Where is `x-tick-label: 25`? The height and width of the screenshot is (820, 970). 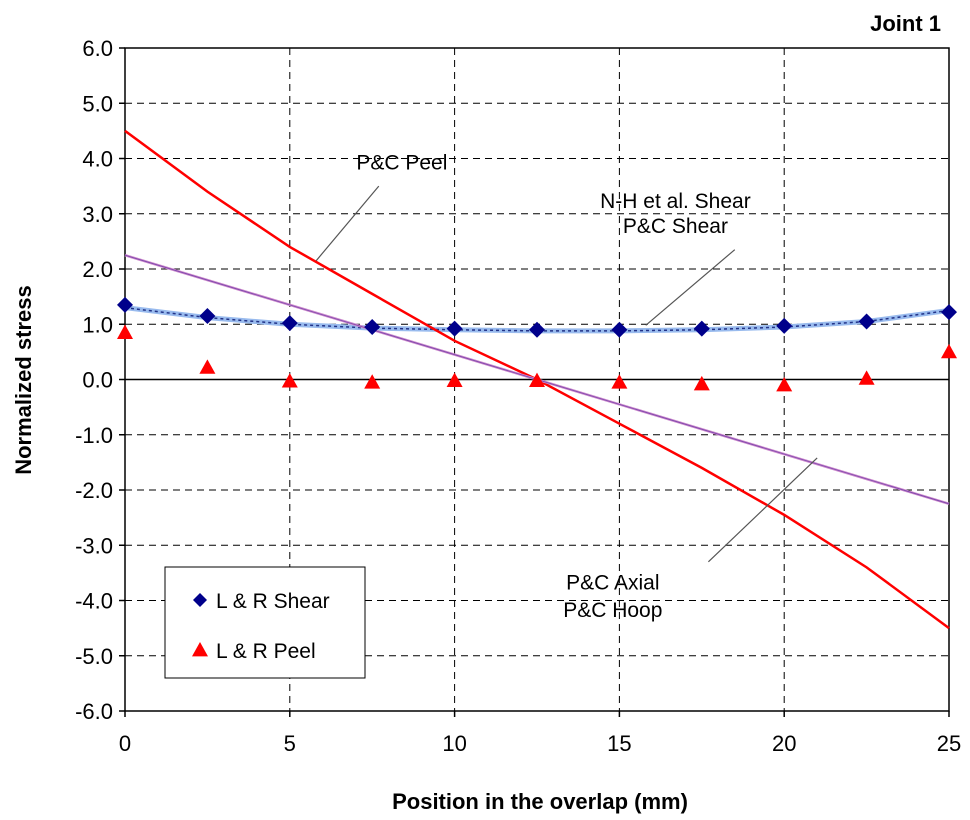
x-tick-label: 25 is located at coordinates (949, 743).